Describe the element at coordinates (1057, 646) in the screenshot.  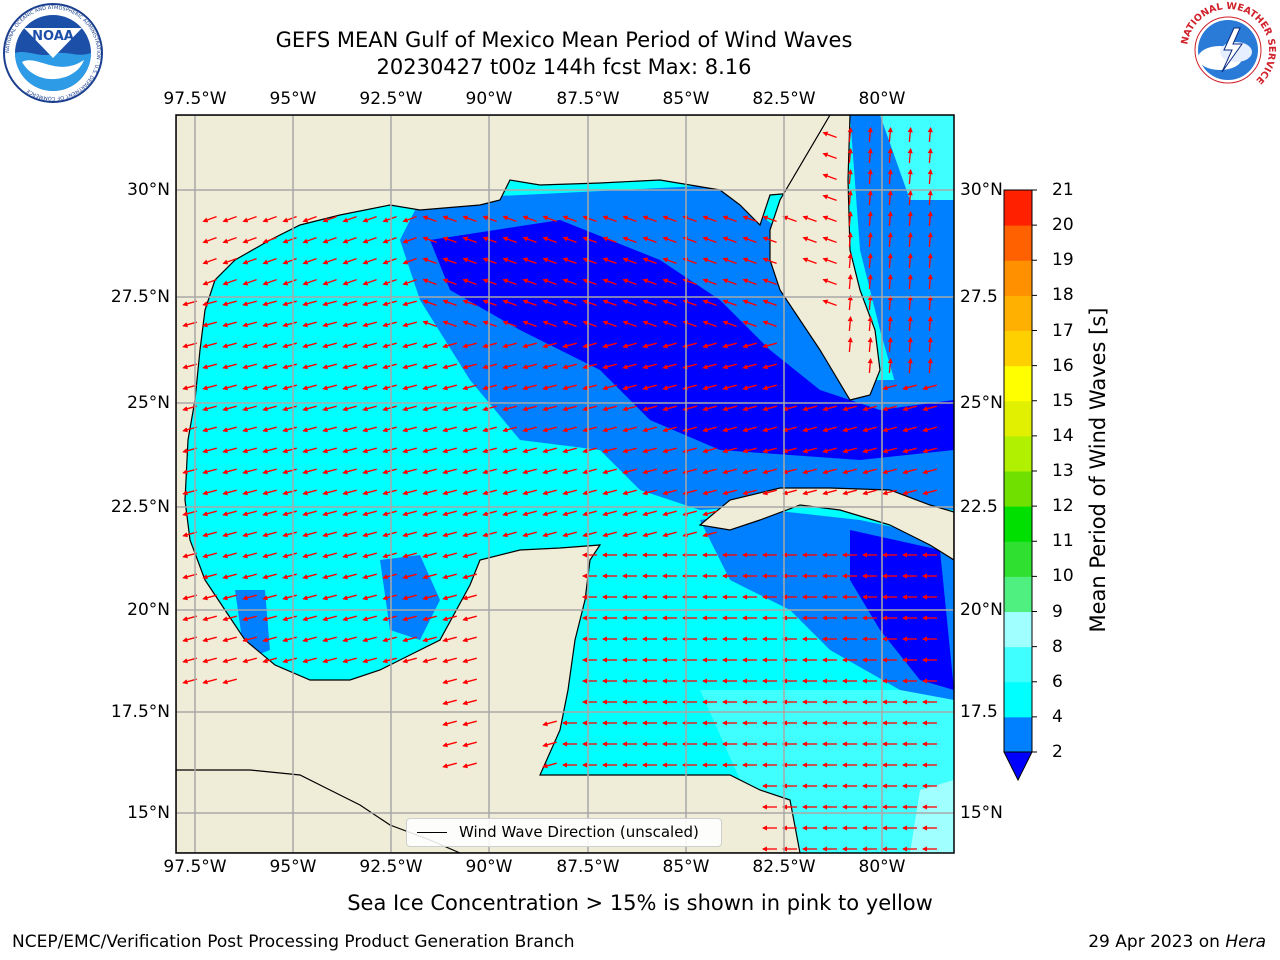
I see `colorbar-tick-label: 8` at that location.